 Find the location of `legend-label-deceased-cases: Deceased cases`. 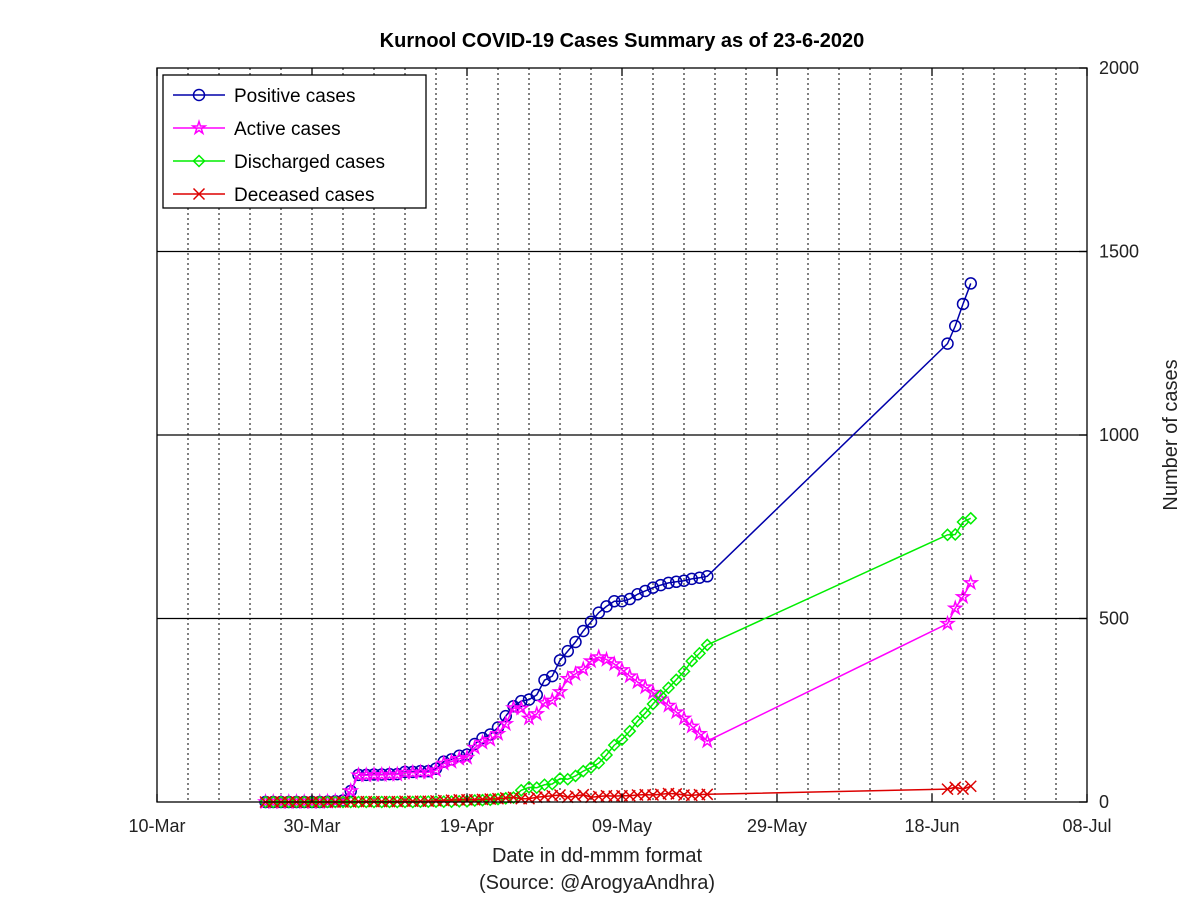

legend-label-deceased-cases: Deceased cases is located at coordinates (304, 195).